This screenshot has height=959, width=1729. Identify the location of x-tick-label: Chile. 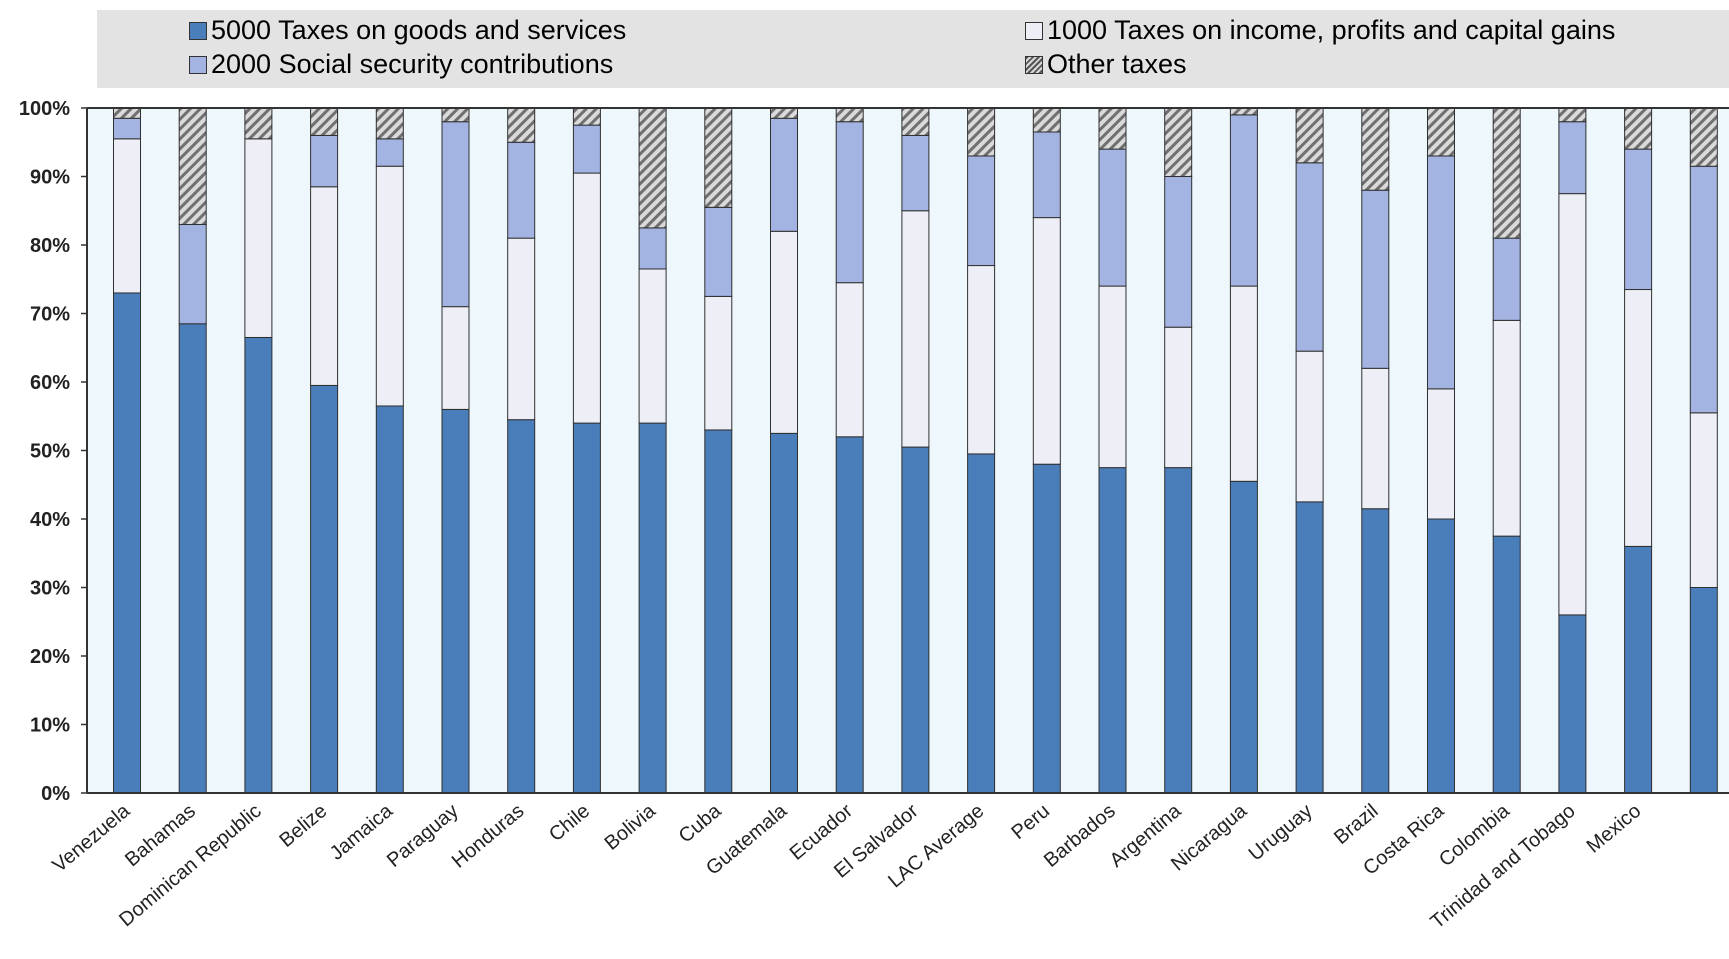
(569, 823).